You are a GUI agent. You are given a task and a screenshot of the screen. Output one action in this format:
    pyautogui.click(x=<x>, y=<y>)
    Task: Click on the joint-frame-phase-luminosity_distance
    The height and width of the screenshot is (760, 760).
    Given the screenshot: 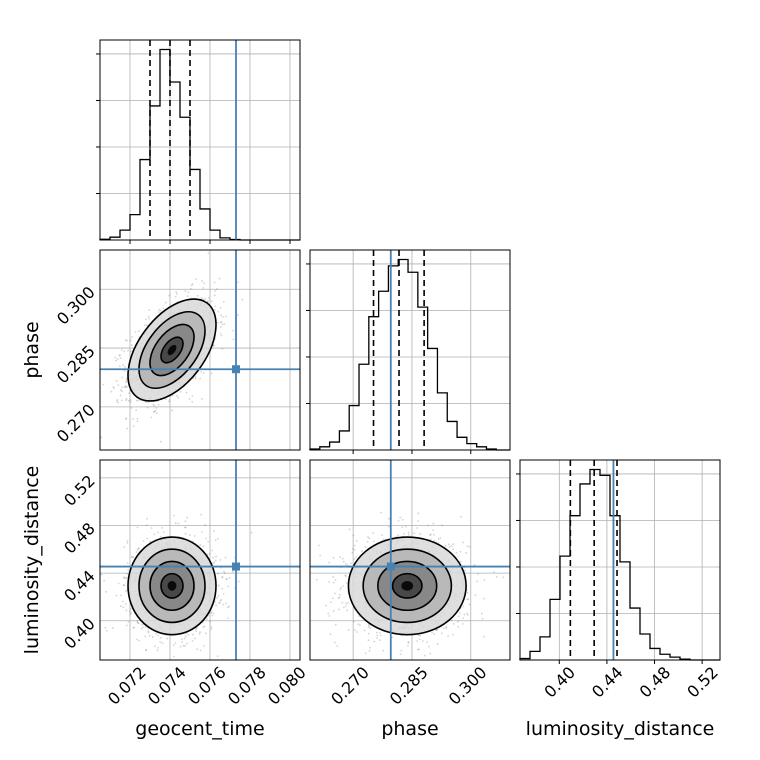 What is the action you would take?
    pyautogui.click(x=410, y=560)
    